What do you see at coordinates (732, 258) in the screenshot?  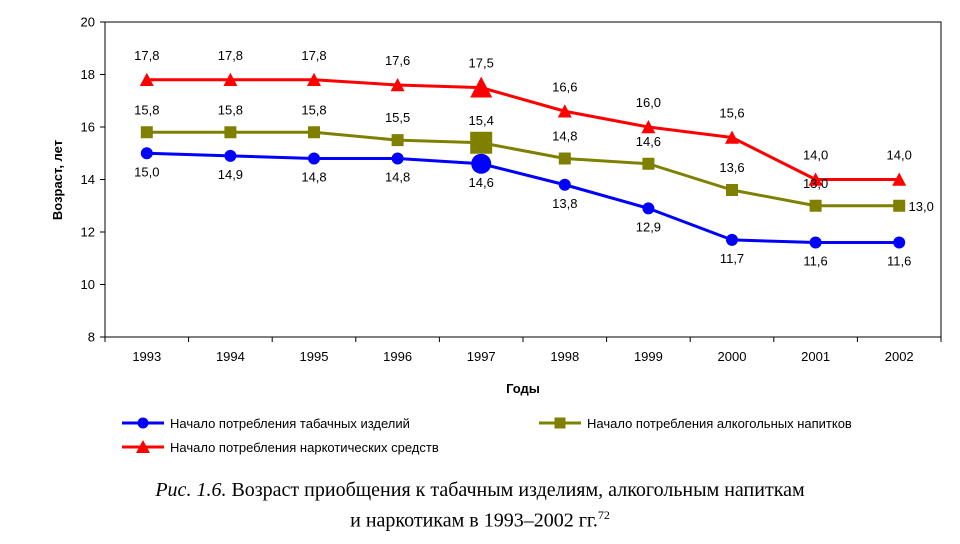 I see `data-label: 11,7` at bounding box center [732, 258].